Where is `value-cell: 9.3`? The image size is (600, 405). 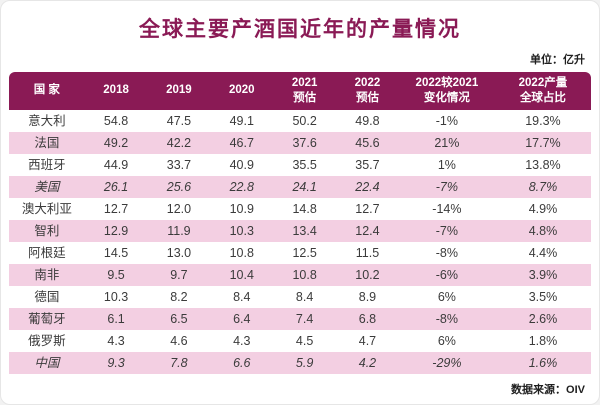
value-cell: 9.3 is located at coordinates (116, 362).